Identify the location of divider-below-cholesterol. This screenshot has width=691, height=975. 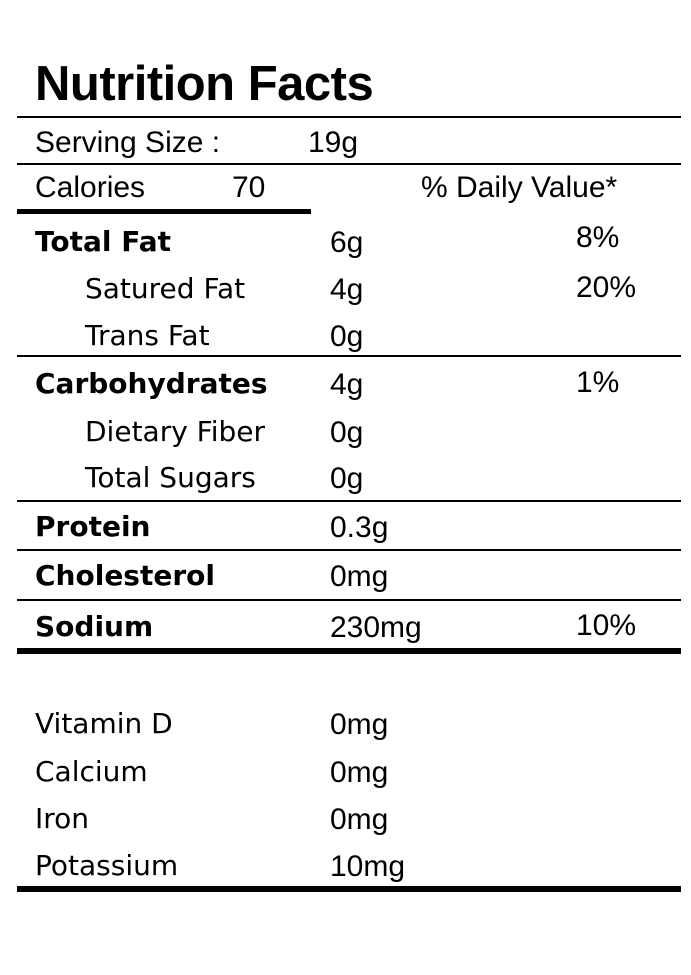
(349, 600).